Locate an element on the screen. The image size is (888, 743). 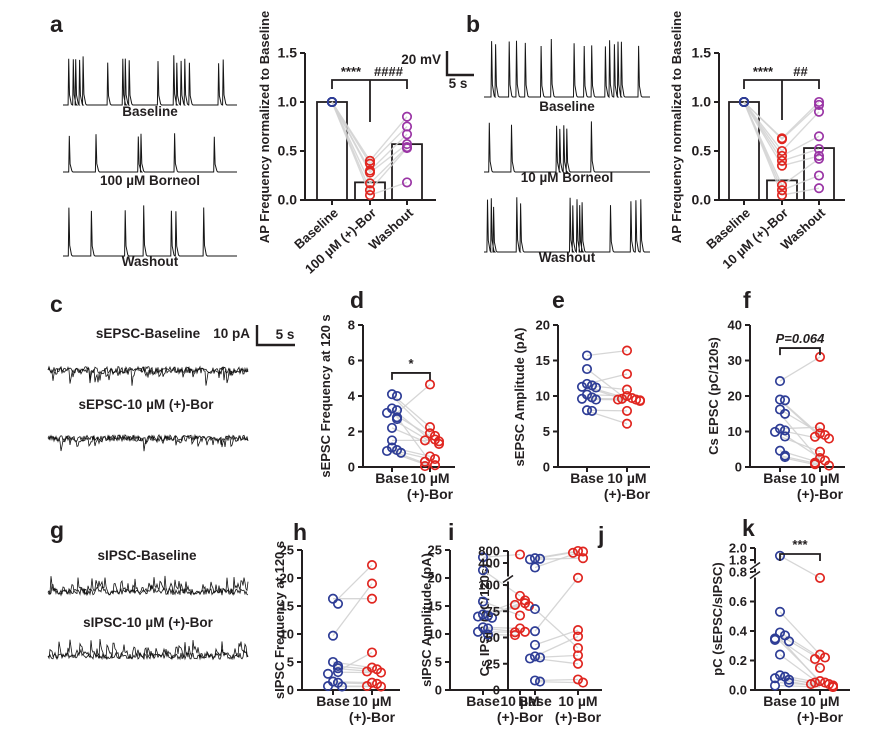
panel-g-trace1-label: sIPSC-Baseline is located at coordinates (147, 555).